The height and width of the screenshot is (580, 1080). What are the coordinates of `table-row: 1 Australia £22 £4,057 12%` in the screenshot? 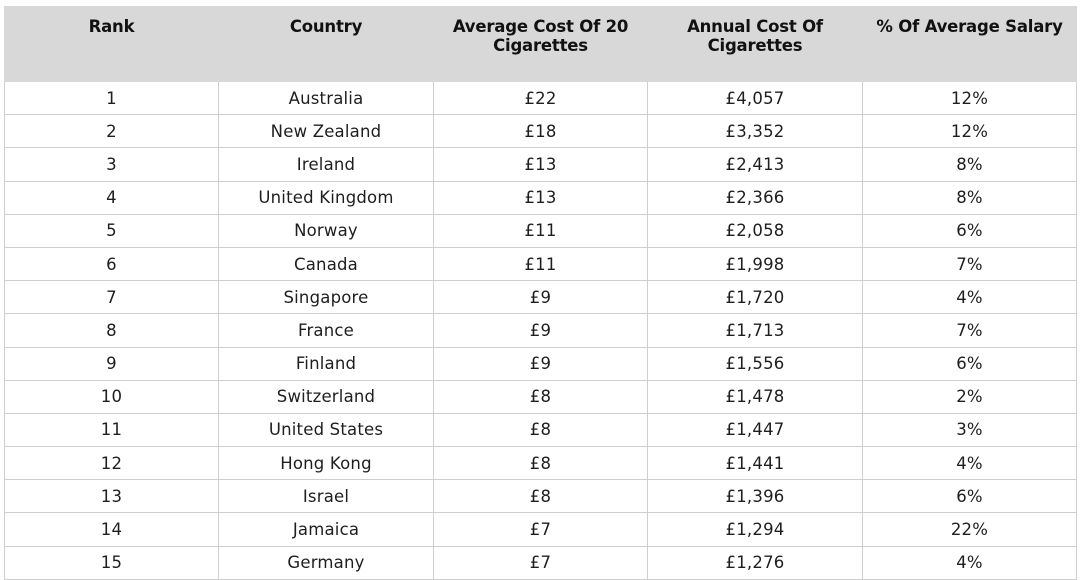 It's located at (540, 98).